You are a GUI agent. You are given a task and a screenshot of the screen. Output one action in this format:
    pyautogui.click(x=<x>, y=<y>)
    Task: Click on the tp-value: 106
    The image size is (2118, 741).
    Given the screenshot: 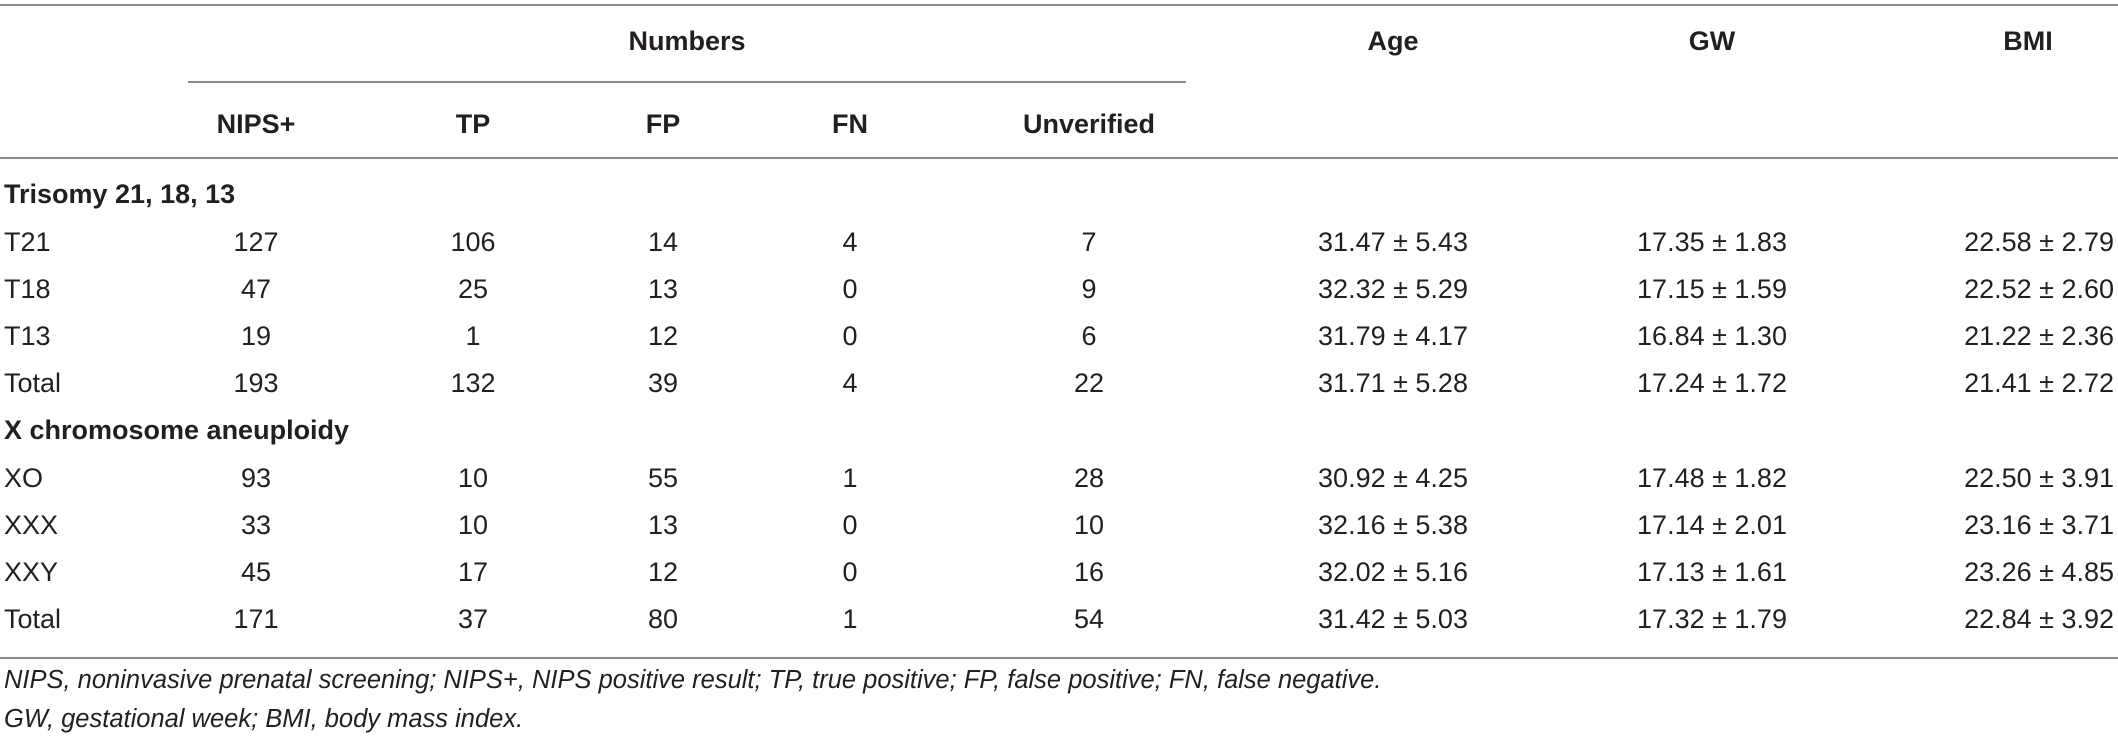 What is the action you would take?
    pyautogui.click(x=473, y=242)
    